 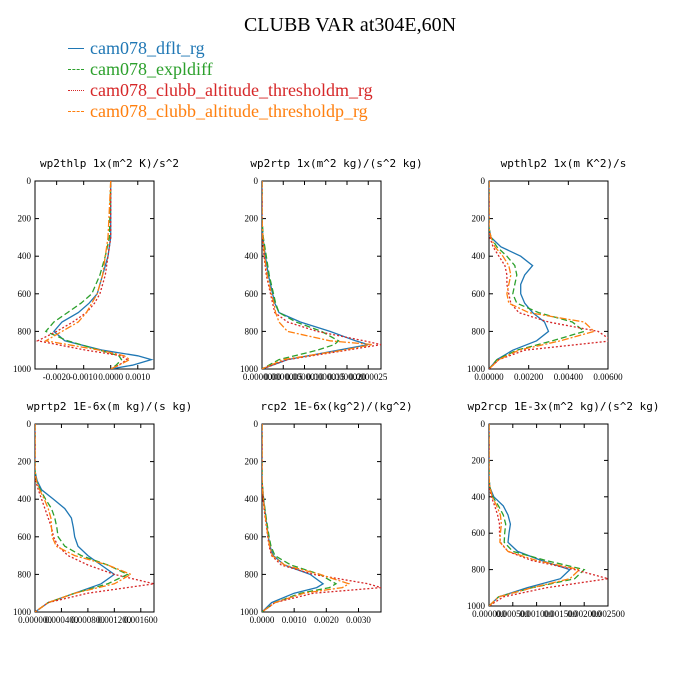 What do you see at coordinates (229, 111) in the screenshot?
I see `legend-label: cam078_clubb_altitude_thresholdp_rg` at bounding box center [229, 111].